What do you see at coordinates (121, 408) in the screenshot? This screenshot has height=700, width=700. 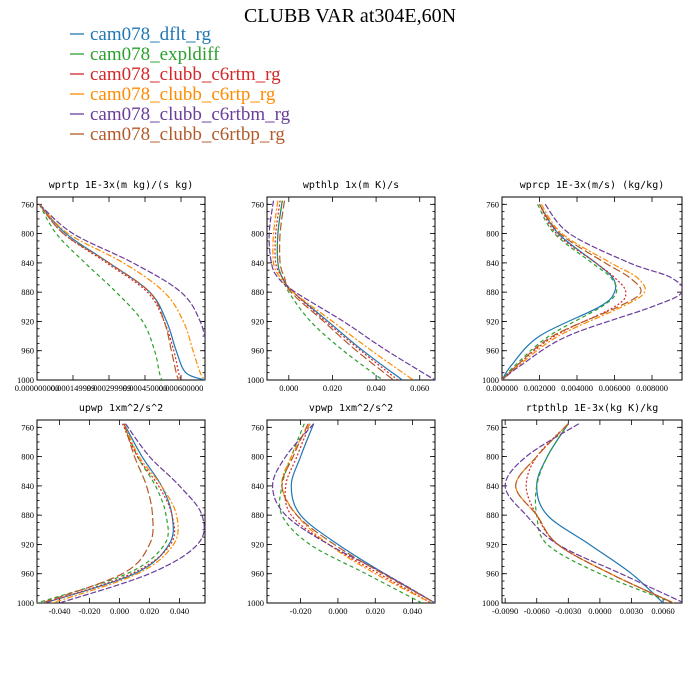 I see `panel-title: upwp 1xm^2/s^2` at bounding box center [121, 408].